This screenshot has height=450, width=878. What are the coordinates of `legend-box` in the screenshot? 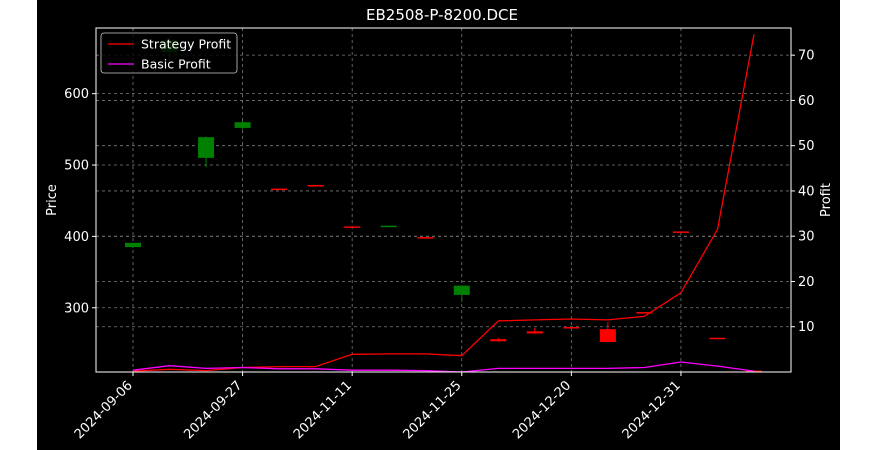 It's located at (169, 53).